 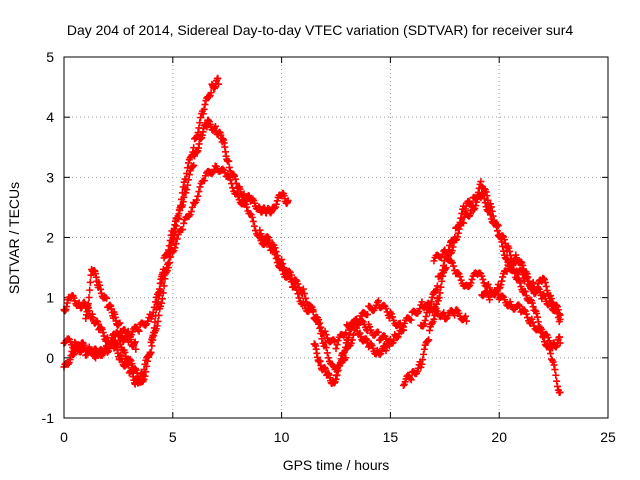 What do you see at coordinates (608, 437) in the screenshot?
I see `x-tick-label: 25` at bounding box center [608, 437].